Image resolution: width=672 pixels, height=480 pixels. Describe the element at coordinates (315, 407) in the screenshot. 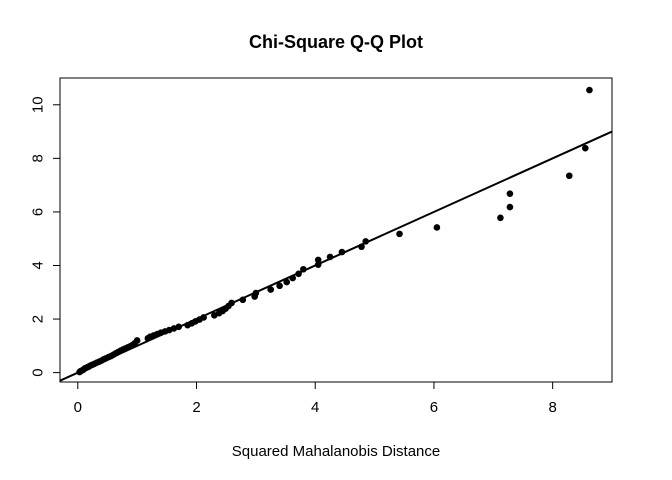

I see `x-tick-label: 4` at that location.